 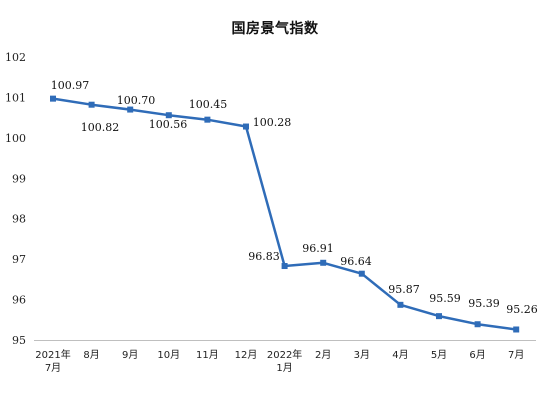 I want to click on x-tick-label: 6月, so click(x=477, y=355).